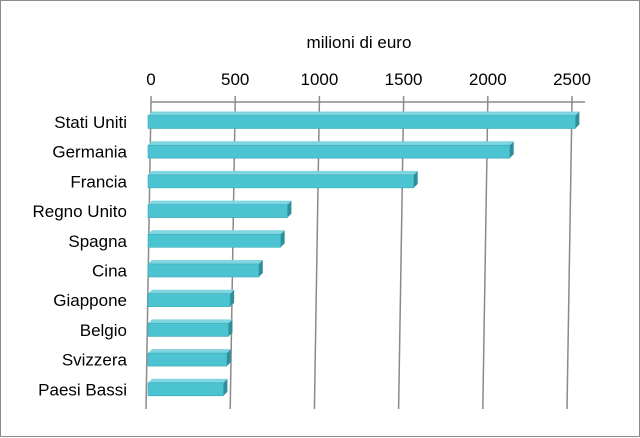 This screenshot has height=438, width=640. I want to click on category-label: Svizzera, so click(95, 360).